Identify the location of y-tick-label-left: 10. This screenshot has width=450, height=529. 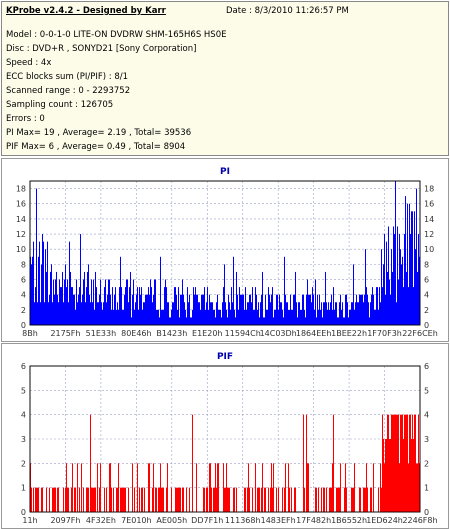
(21, 249).